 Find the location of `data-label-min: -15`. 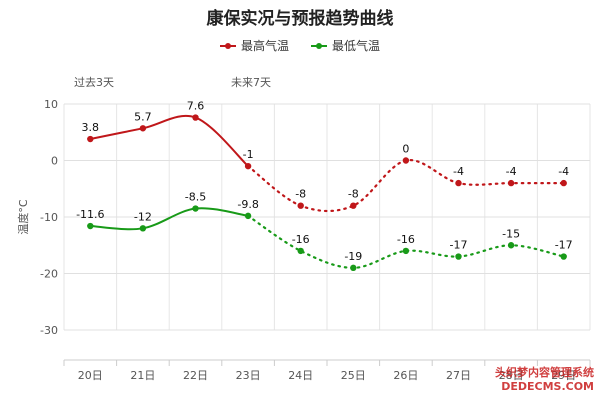

data-label-min: -15 is located at coordinates (511, 233).